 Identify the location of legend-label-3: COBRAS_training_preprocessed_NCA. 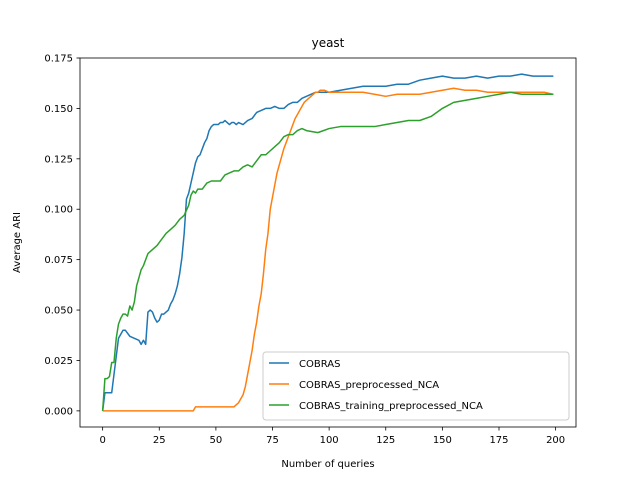
(391, 406).